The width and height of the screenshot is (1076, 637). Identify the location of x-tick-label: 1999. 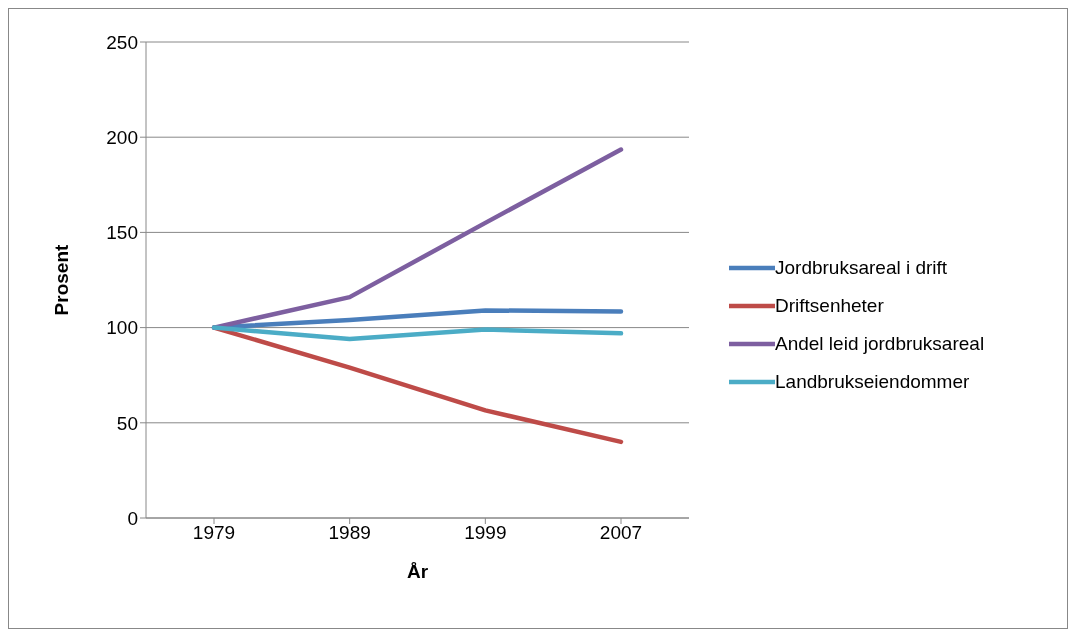
(485, 533).